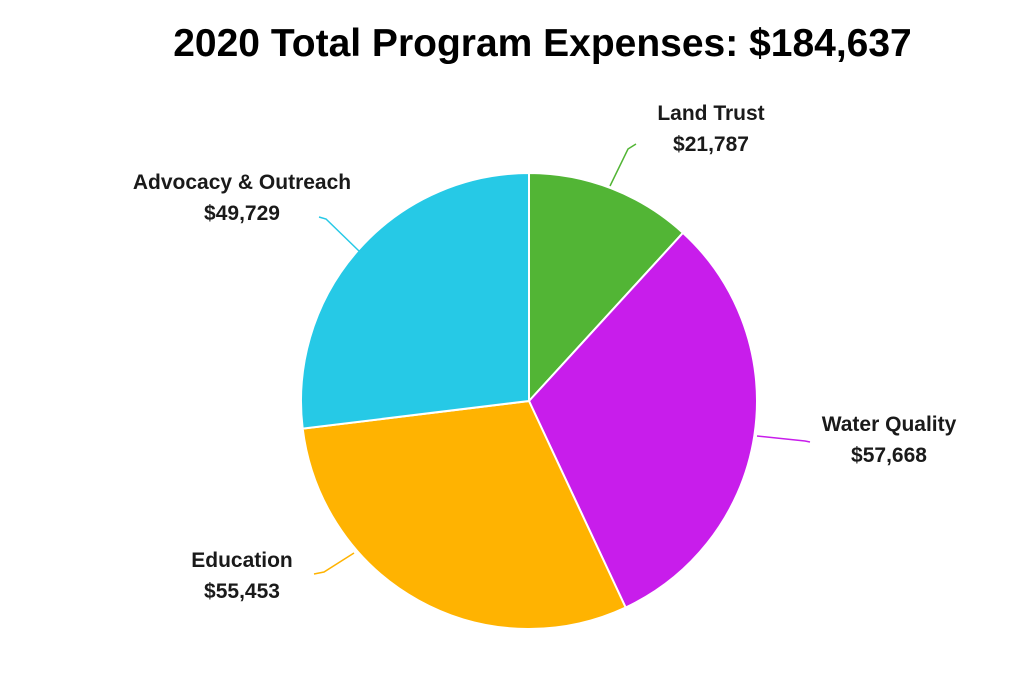  What do you see at coordinates (889, 424) in the screenshot?
I see `slice-label-water-quality: Water Quality` at bounding box center [889, 424].